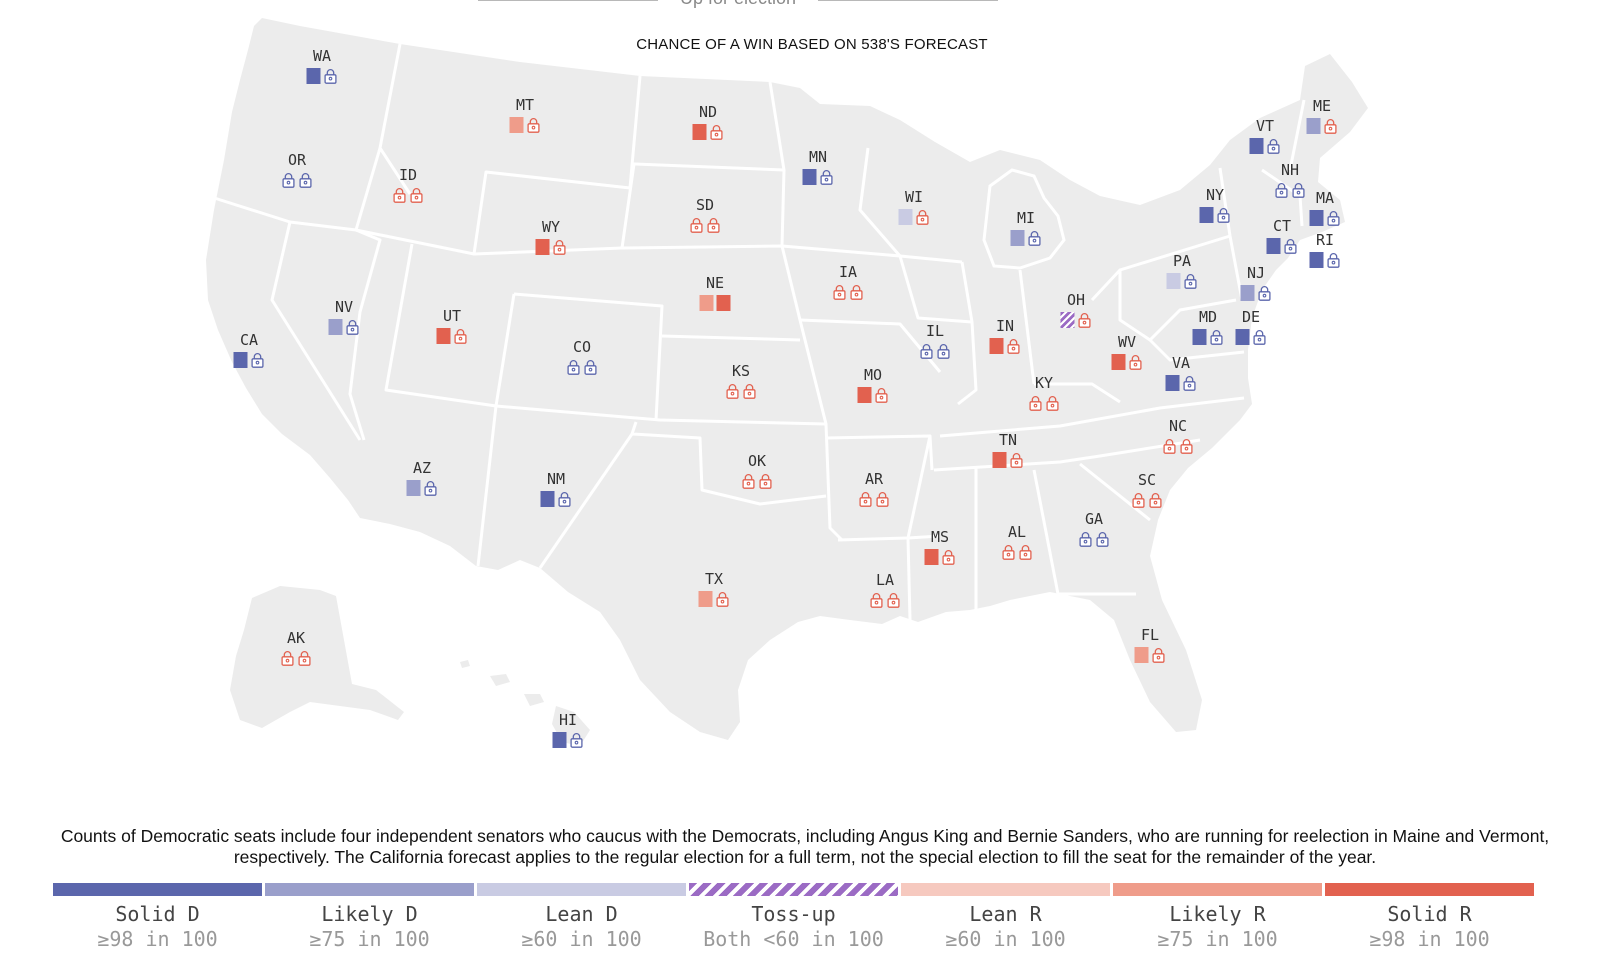  I want to click on state-de: DE, so click(1251, 329).